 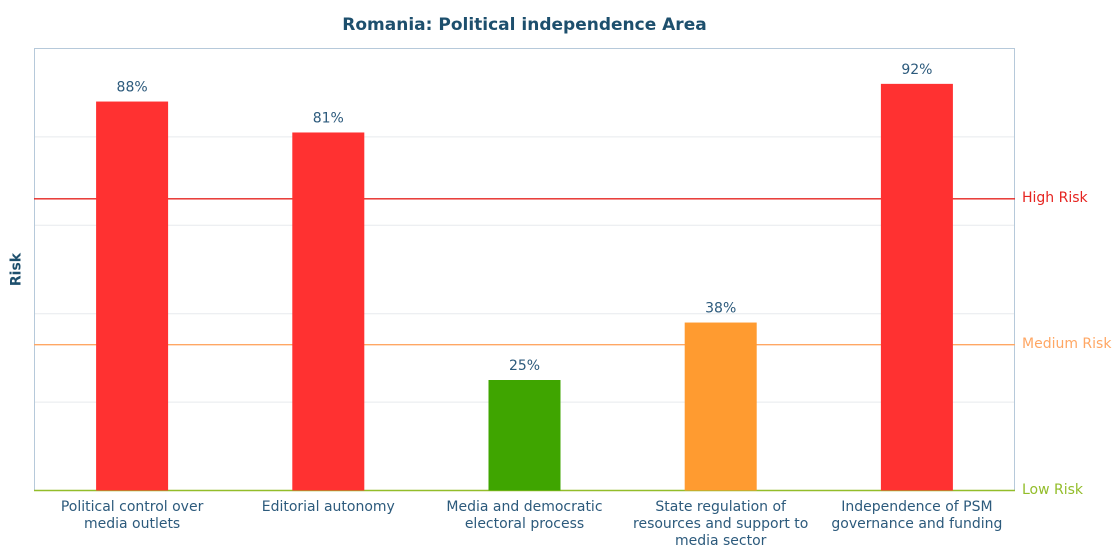 What do you see at coordinates (524, 435) in the screenshot?
I see `bar-media-and-democratic-electoral-process` at bounding box center [524, 435].